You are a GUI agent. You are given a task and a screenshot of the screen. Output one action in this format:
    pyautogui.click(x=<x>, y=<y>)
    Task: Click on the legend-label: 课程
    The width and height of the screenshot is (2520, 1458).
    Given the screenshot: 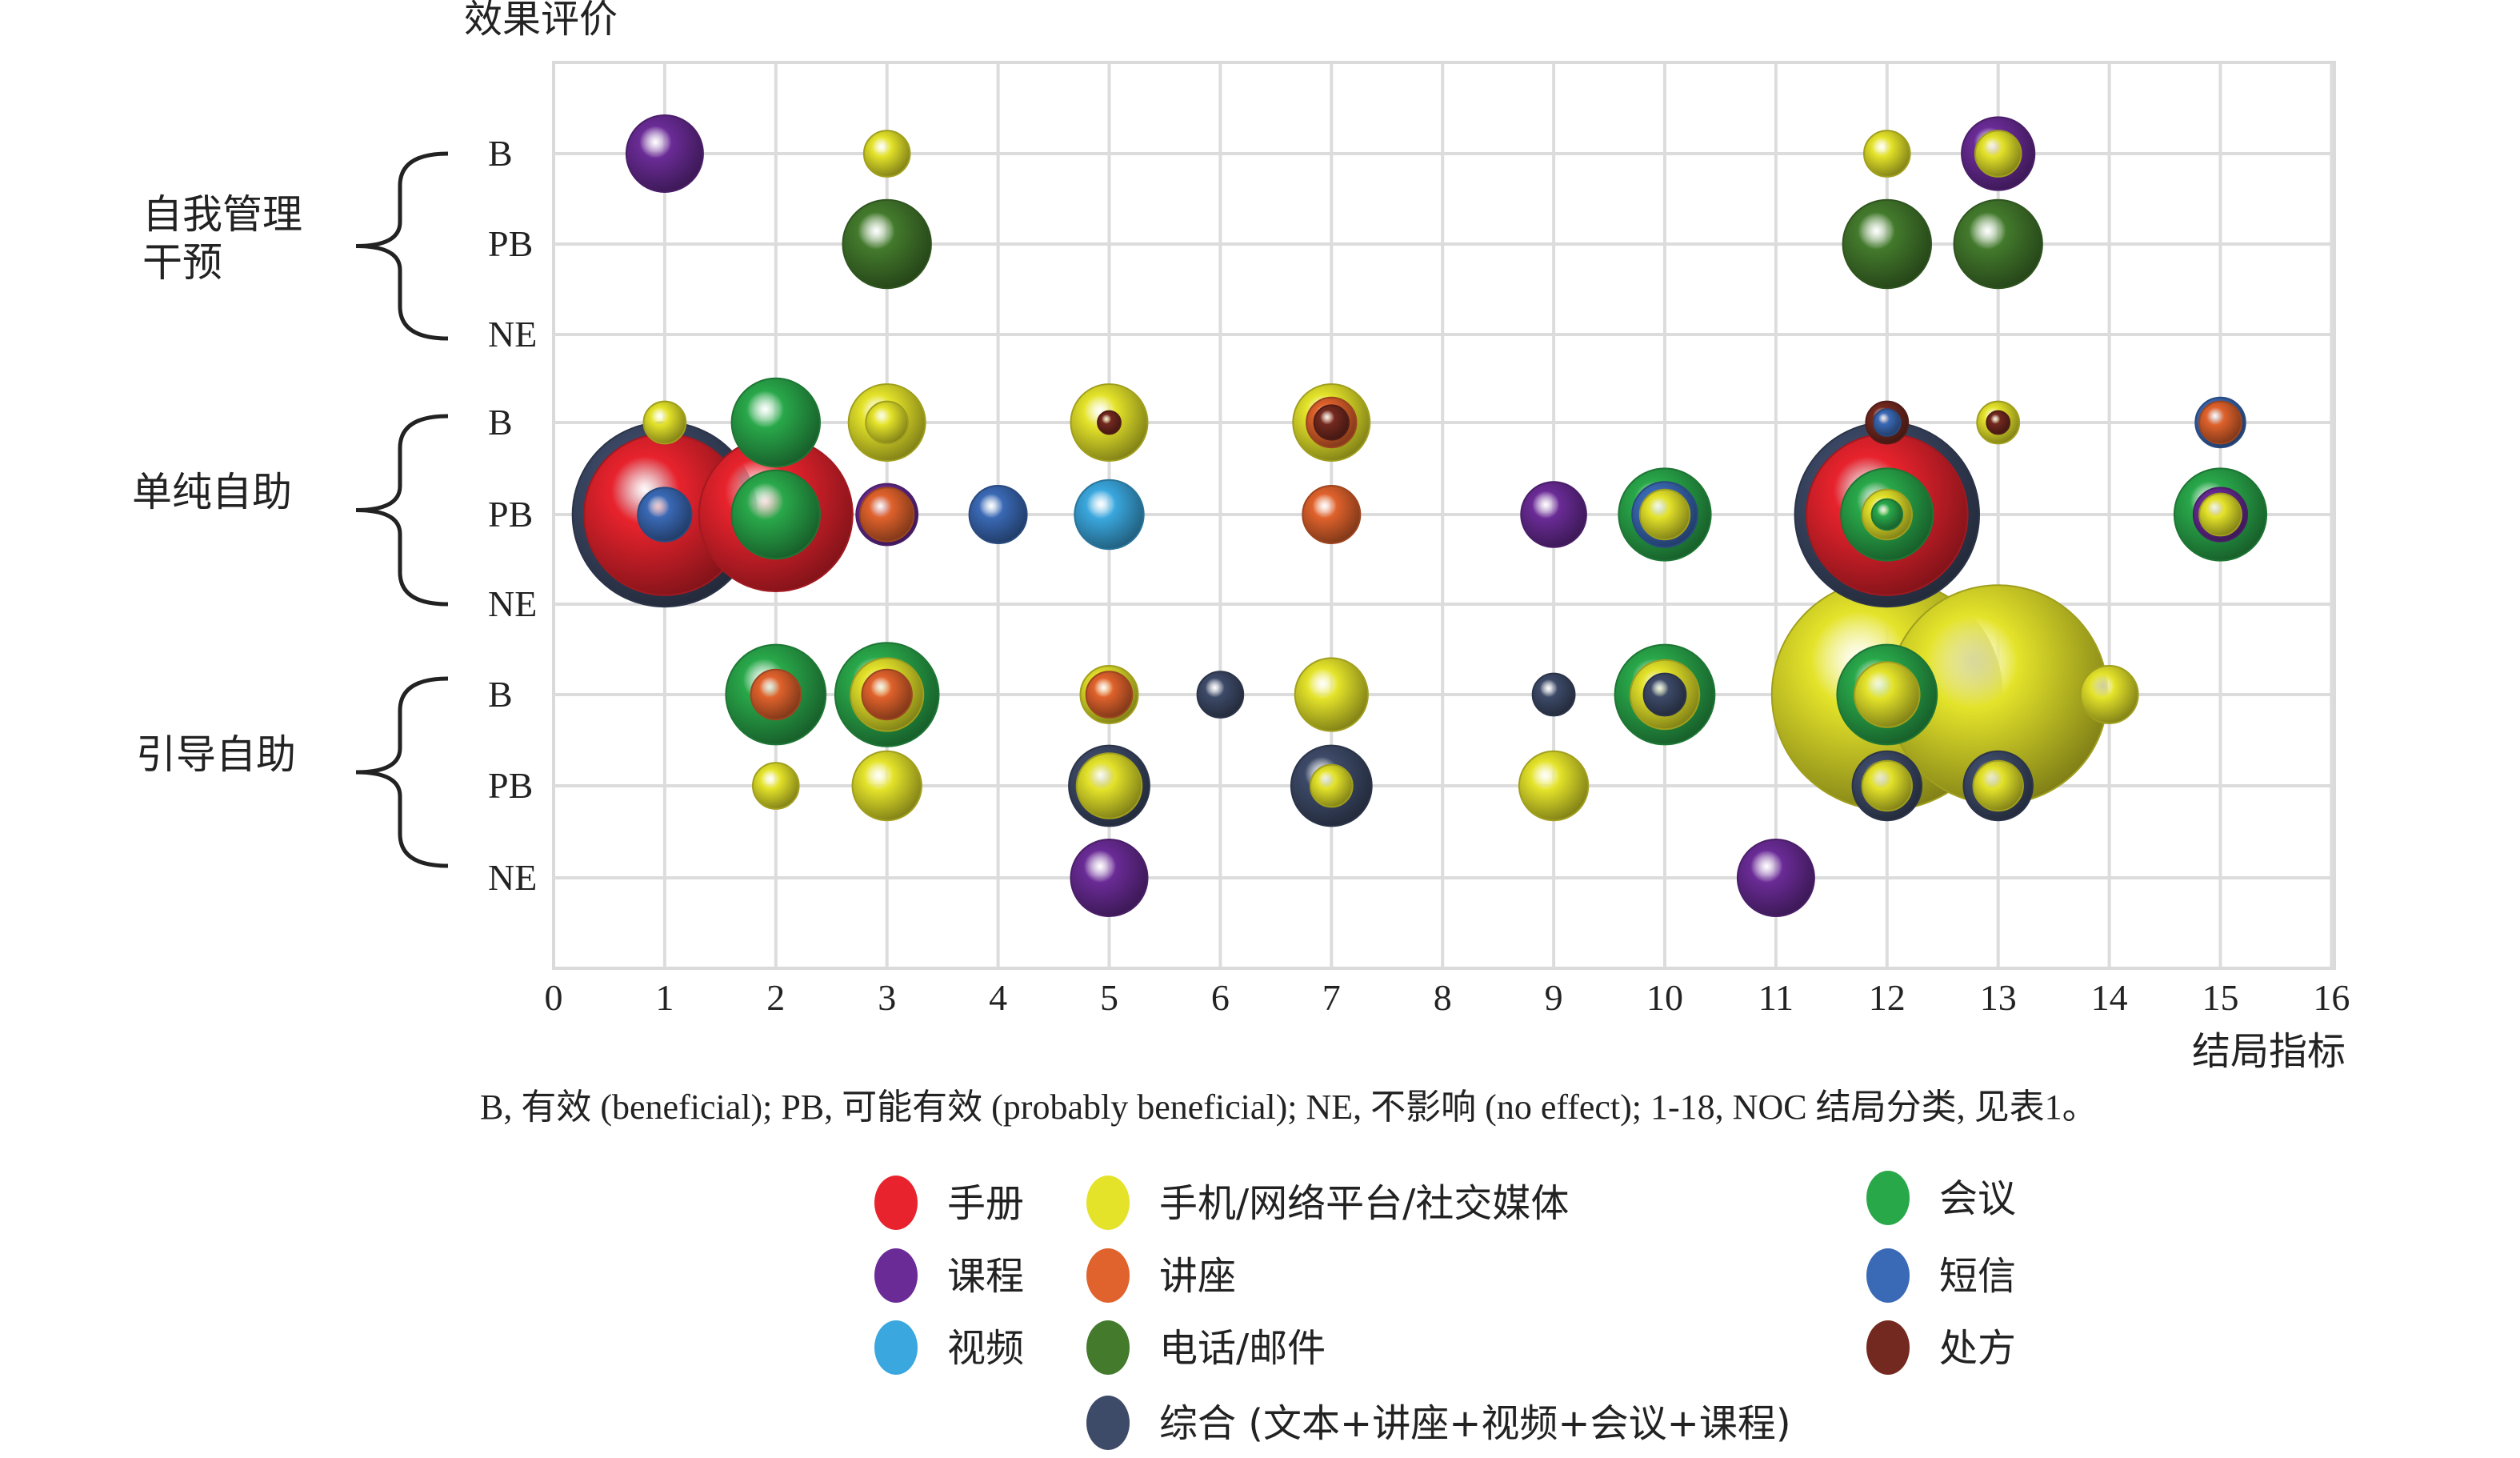 What is the action you would take?
    pyautogui.click(x=985, y=1276)
    